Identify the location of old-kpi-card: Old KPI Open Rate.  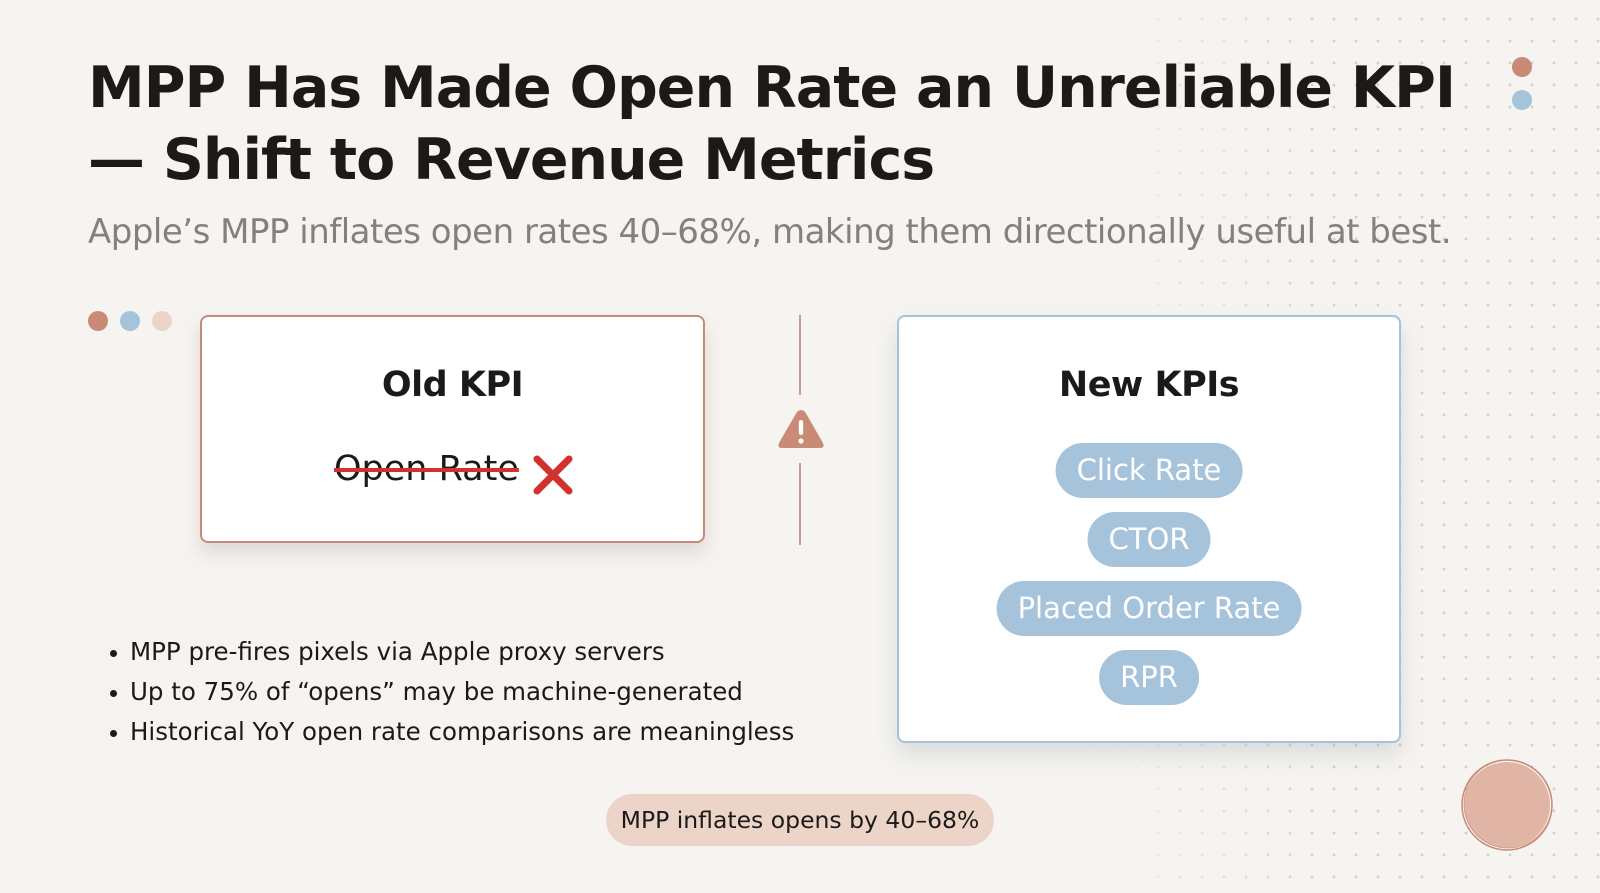
(452, 429).